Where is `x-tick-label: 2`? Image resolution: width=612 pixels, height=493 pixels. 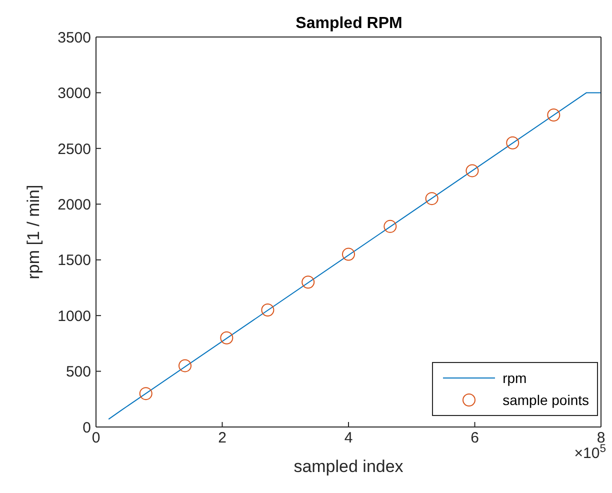
x-tick-label: 2 is located at coordinates (222, 438).